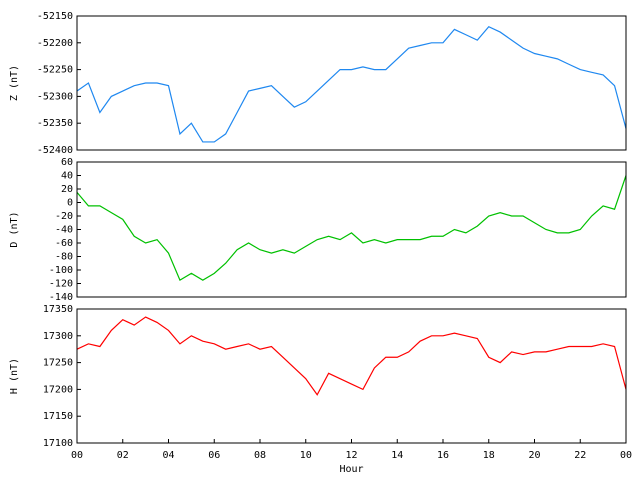 This screenshot has height=480, width=640. What do you see at coordinates (58, 389) in the screenshot?
I see `y-tick-label: 17200` at bounding box center [58, 389].